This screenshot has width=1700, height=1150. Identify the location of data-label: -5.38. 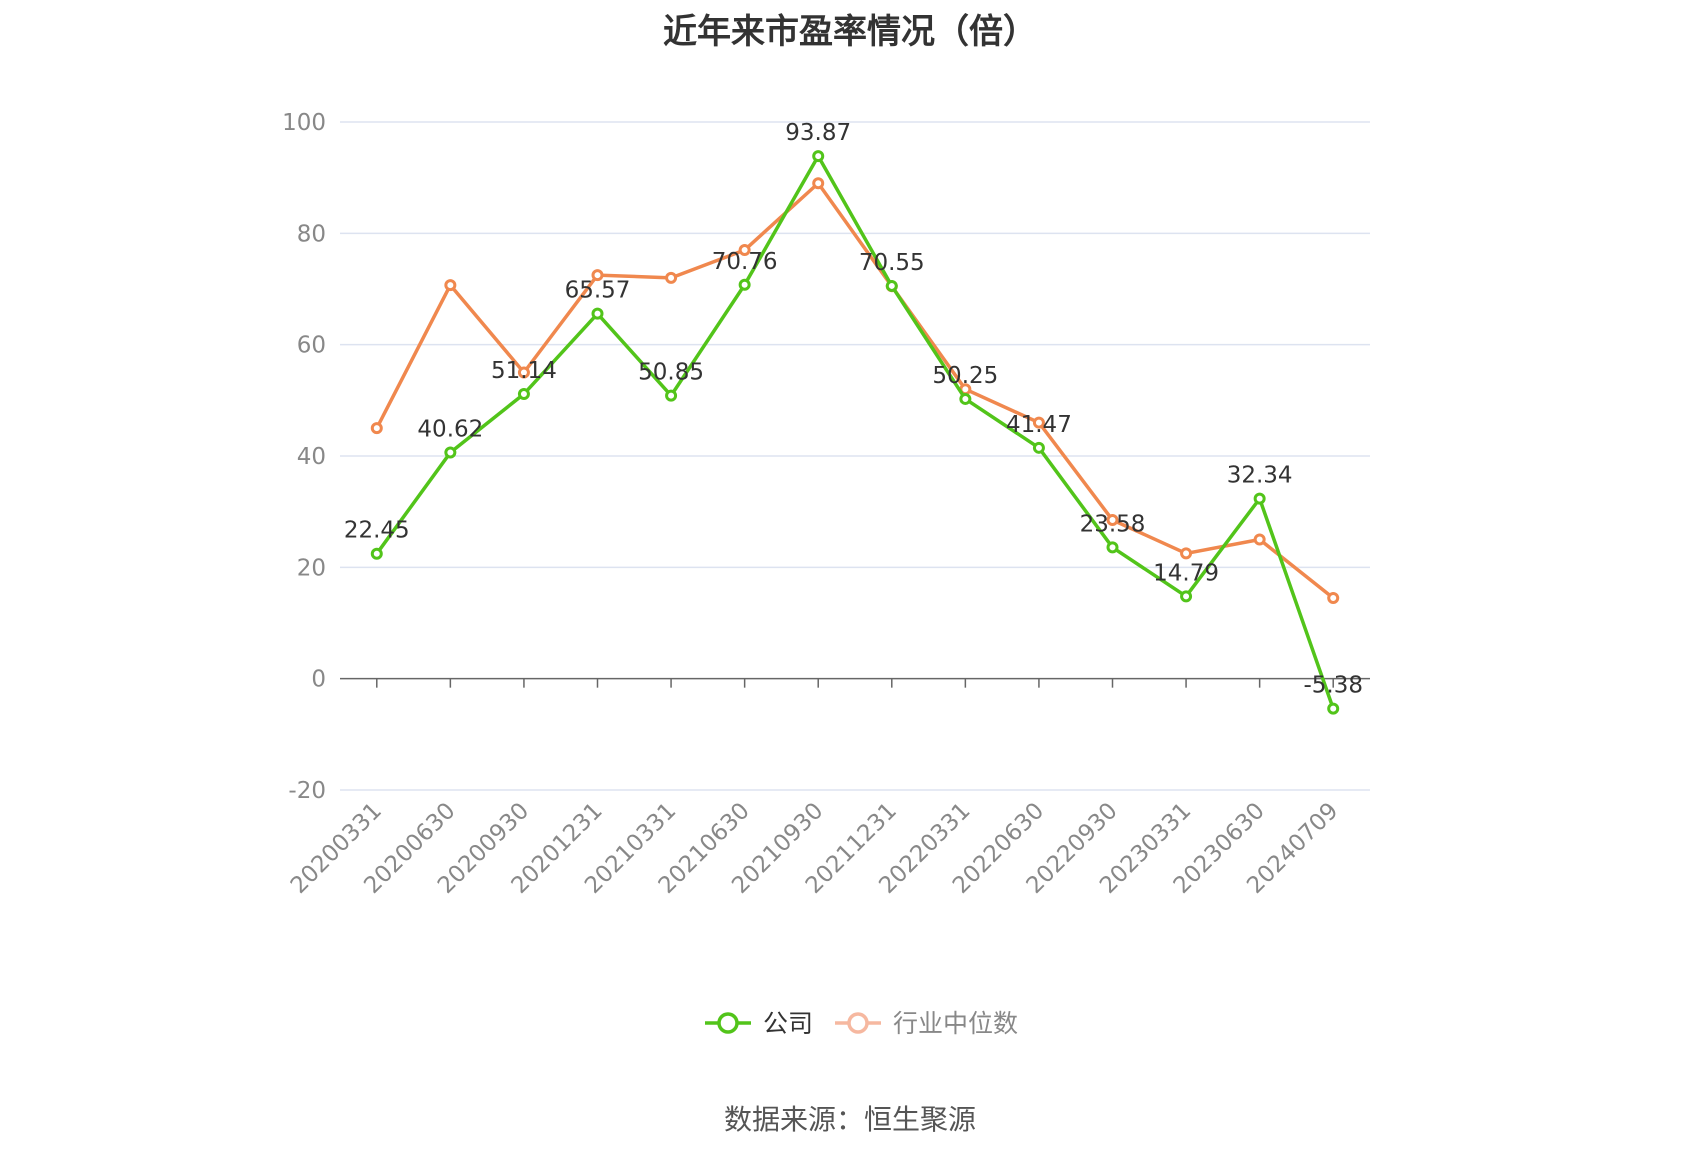
(1333, 686).